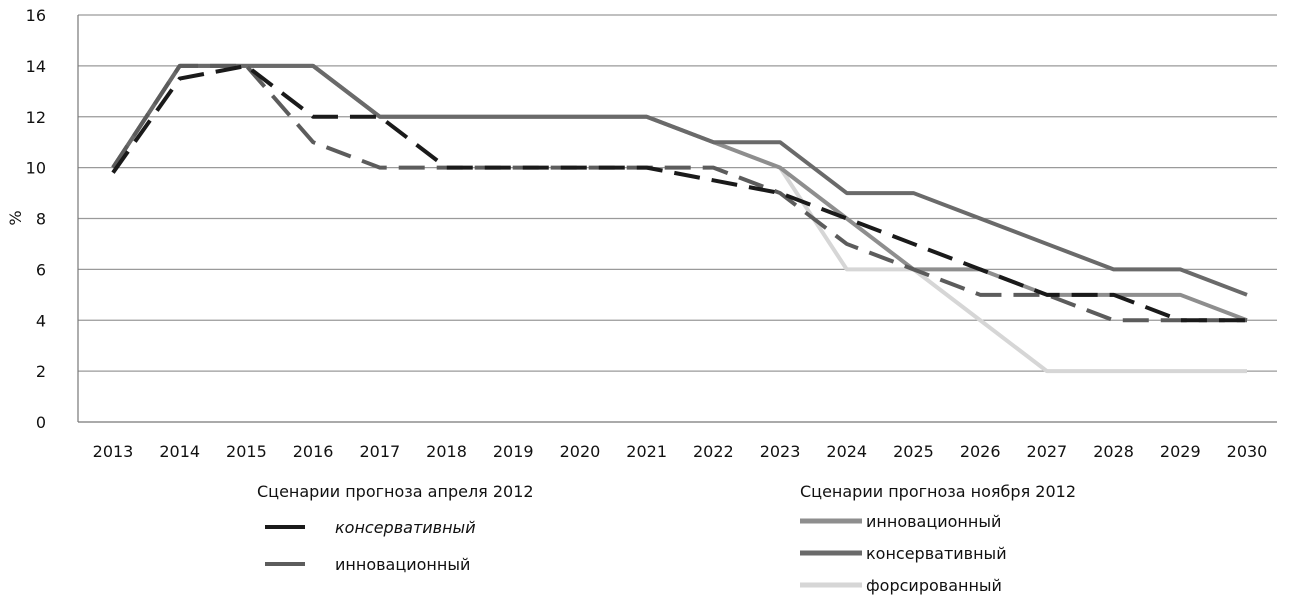 The width and height of the screenshot is (1290, 597). Describe the element at coordinates (36, 117) in the screenshot. I see `y-tick-label: 12` at that location.